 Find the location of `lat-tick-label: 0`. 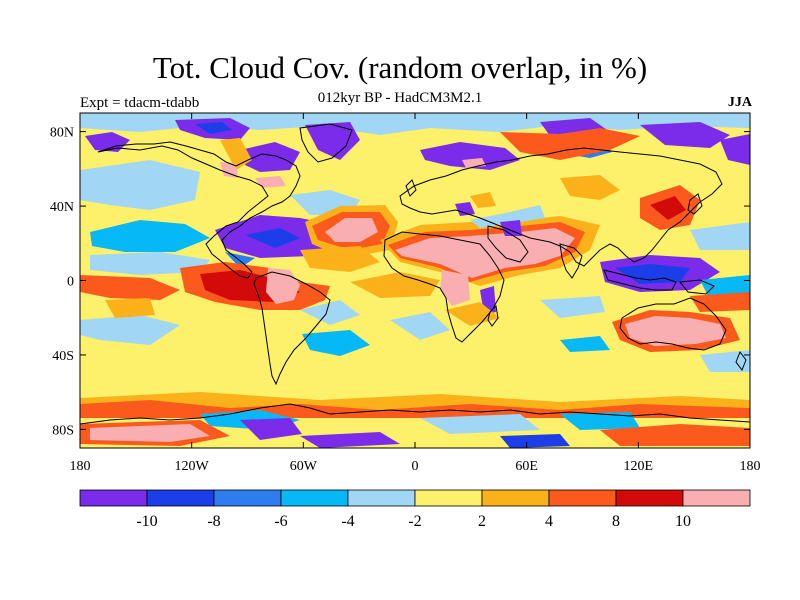

lat-tick-label: 0 is located at coordinates (70, 282).